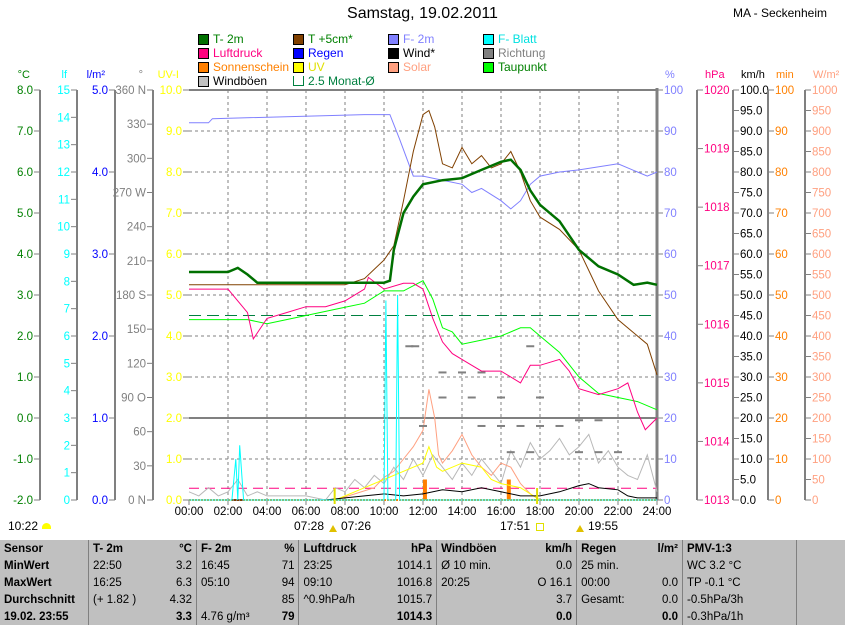 The image size is (845, 625). What do you see at coordinates (664, 548) in the screenshot?
I see `col-regen-unit: l/m²` at bounding box center [664, 548].